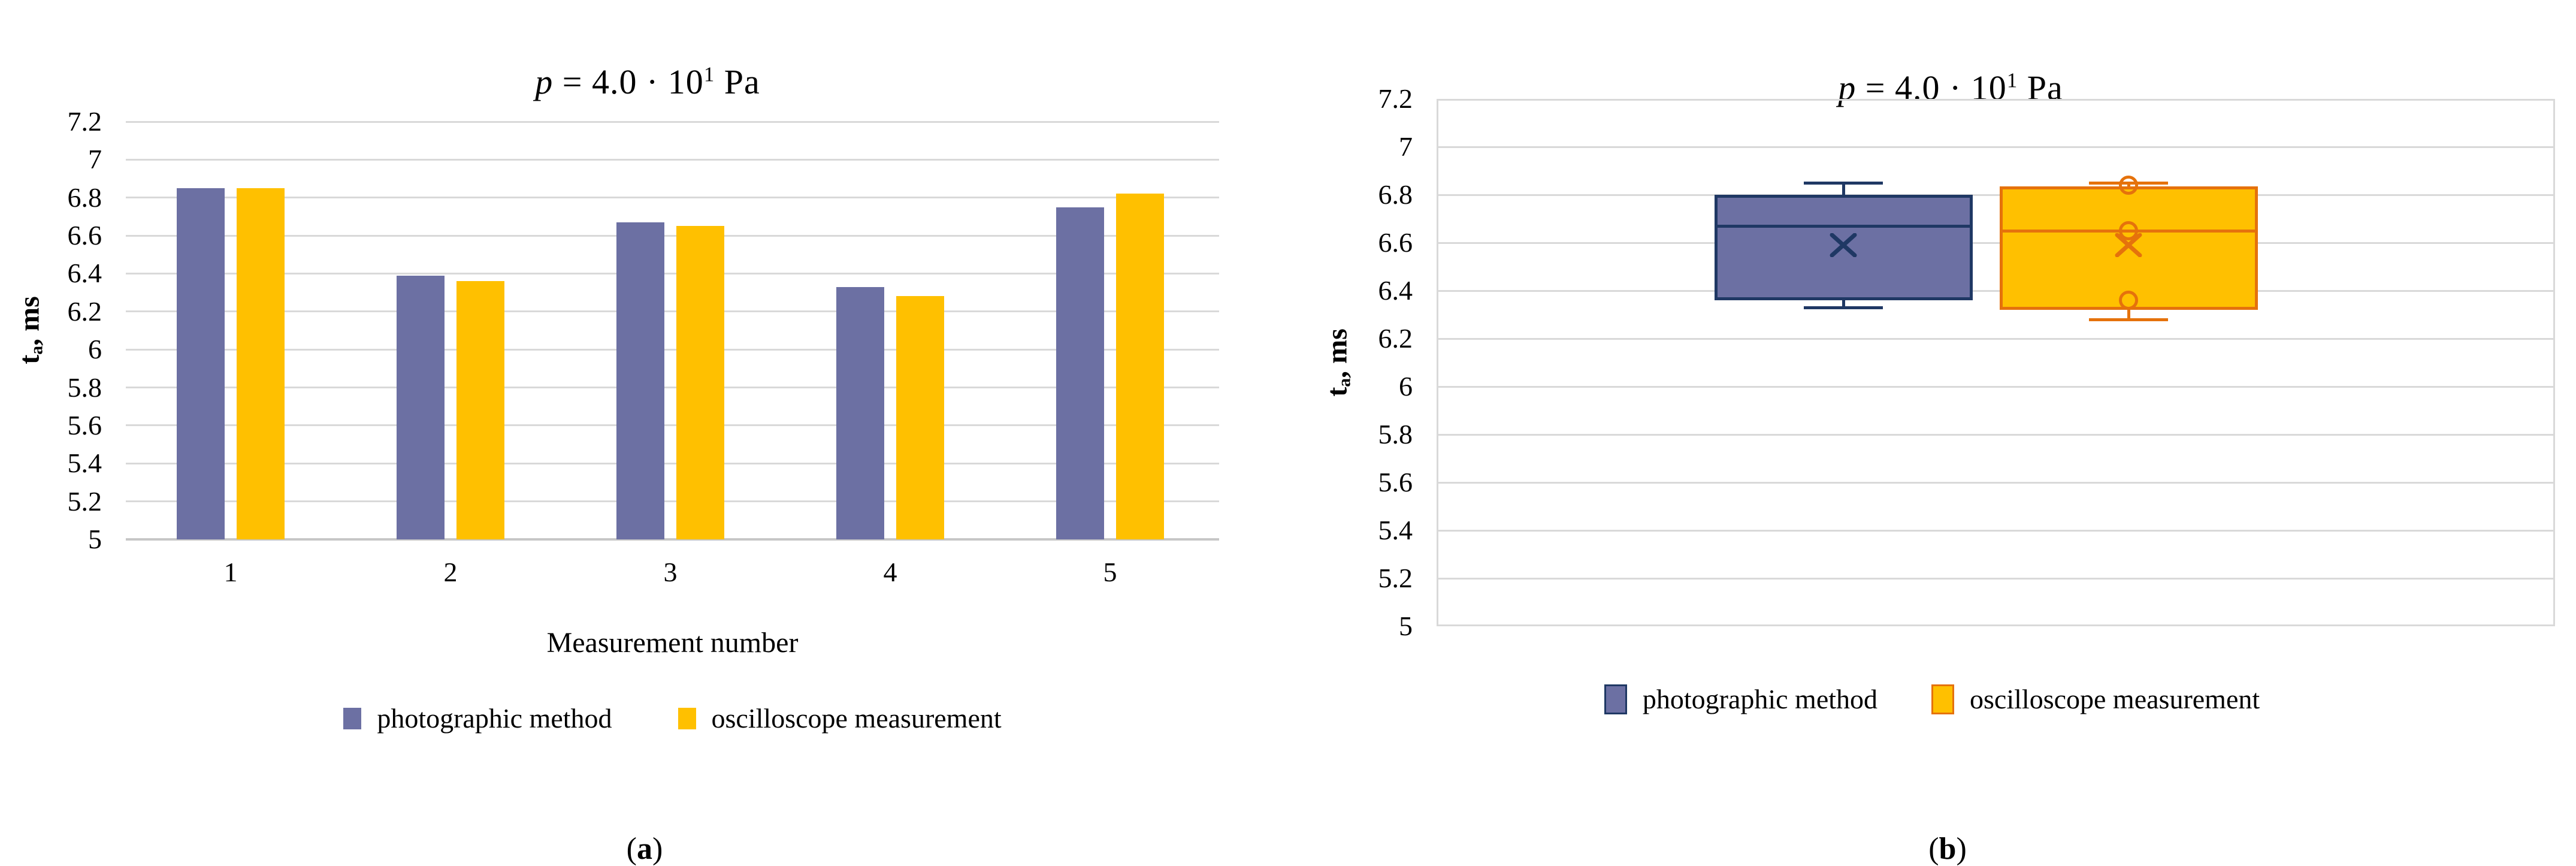  What do you see at coordinates (1760, 699) in the screenshot?
I see `legend-label: photographic method` at bounding box center [1760, 699].